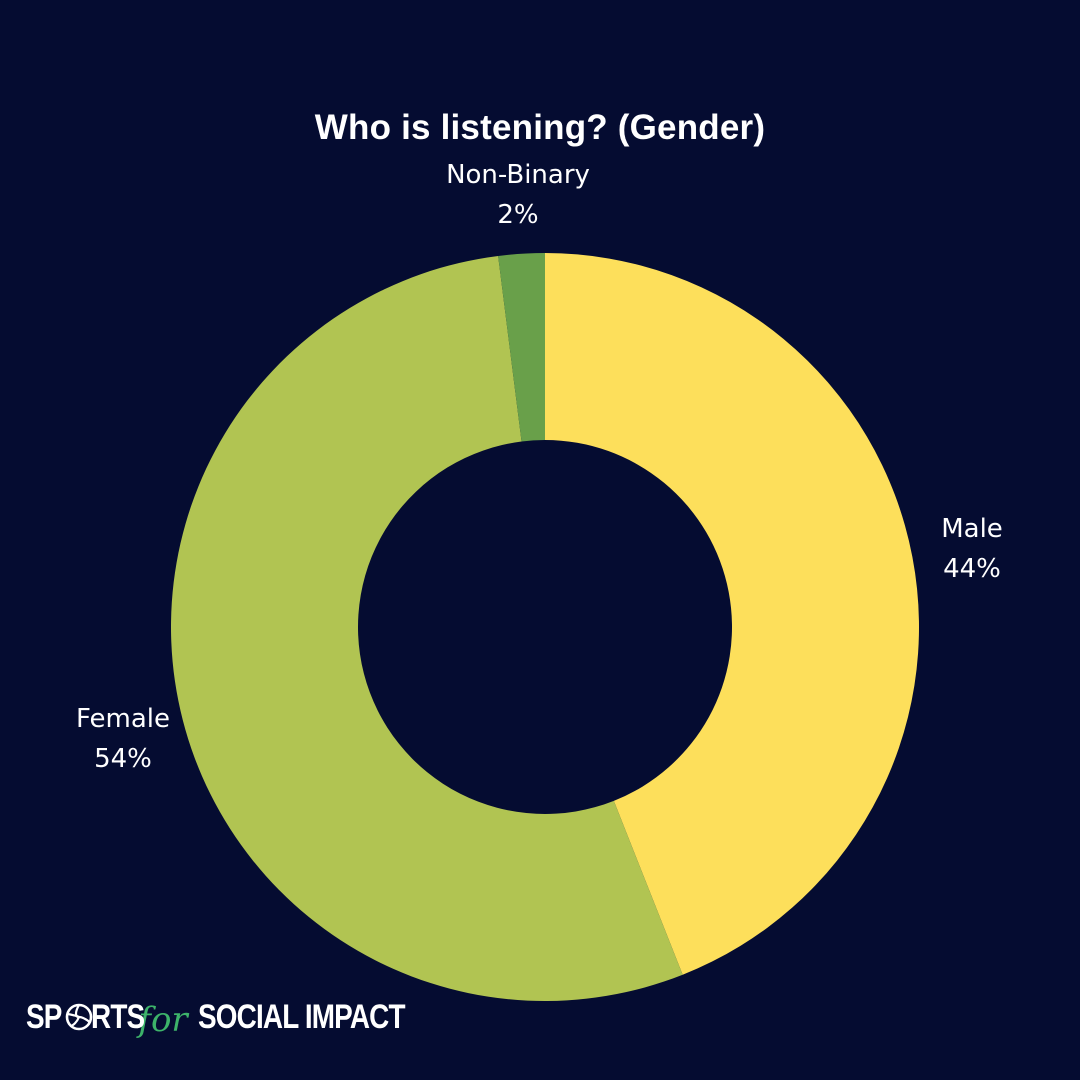 The height and width of the screenshot is (1080, 1080). Describe the element at coordinates (123, 719) in the screenshot. I see `label-name-female: Female` at that location.